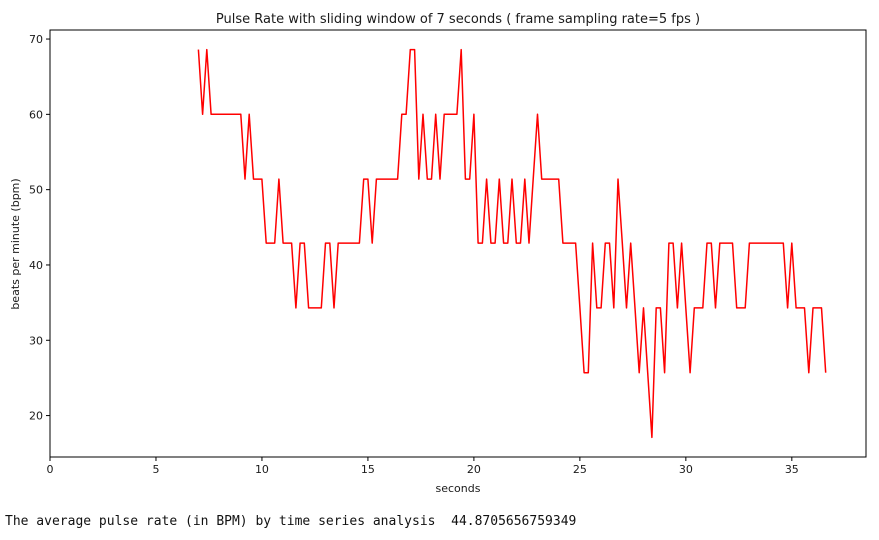  I want to click on y-axis: 20 30 40 50 60 70, so click(39, 228).